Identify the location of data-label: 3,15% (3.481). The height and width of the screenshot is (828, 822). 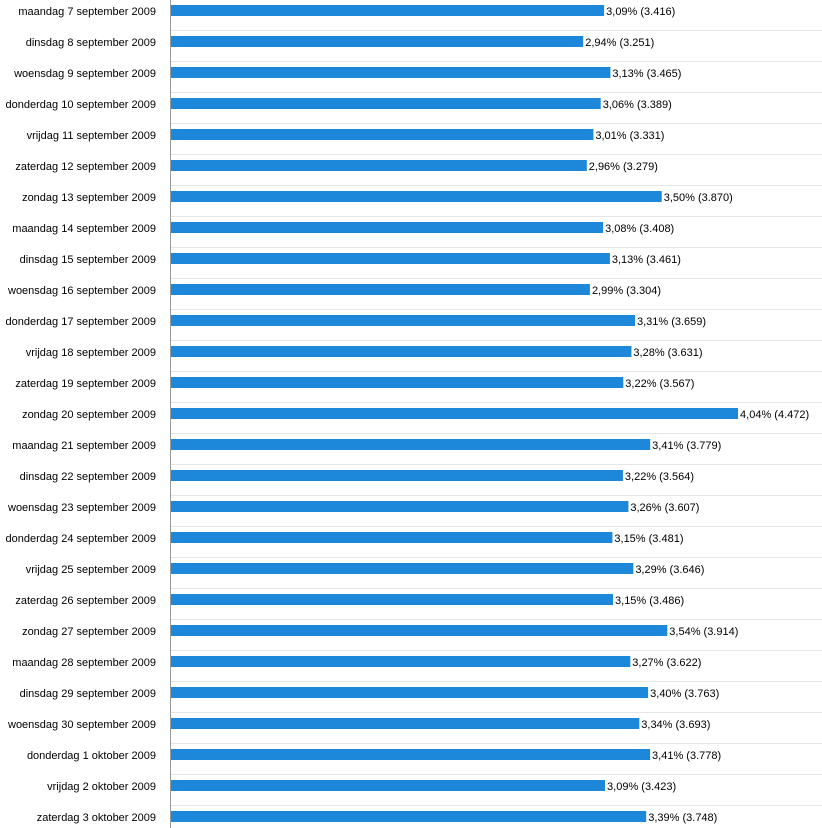
(648, 539).